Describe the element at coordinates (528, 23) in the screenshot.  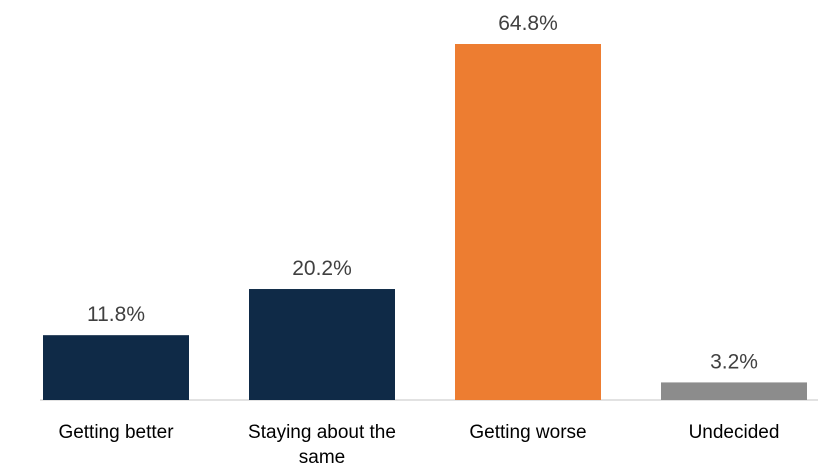
I see `data-label-2: 64.8%` at that location.